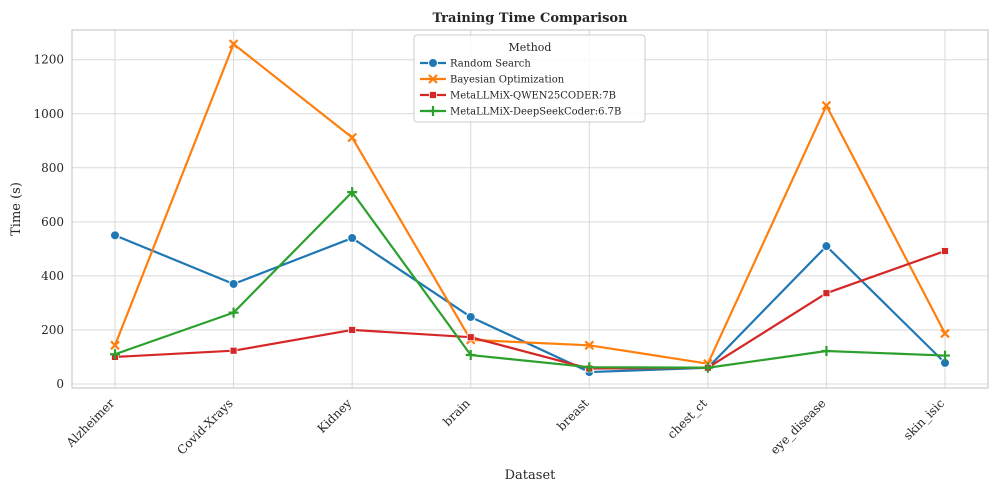 This screenshot has height=492, width=997. What do you see at coordinates (572, 414) in the screenshot?
I see `x-tick-label: breast` at bounding box center [572, 414].